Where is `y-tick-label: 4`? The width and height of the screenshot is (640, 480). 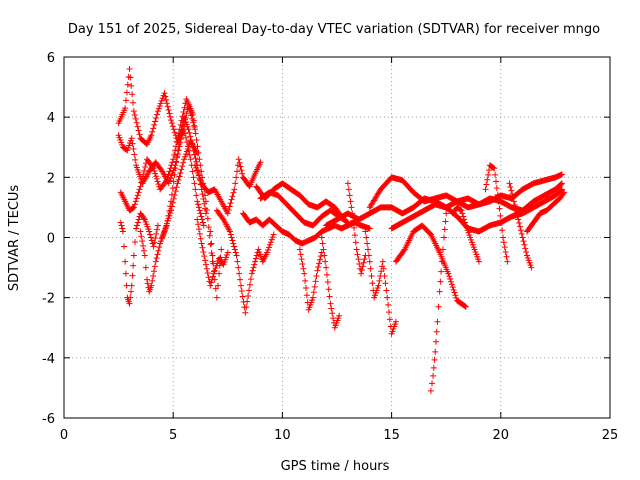
y-tick-label: 4 is located at coordinates (51, 118).